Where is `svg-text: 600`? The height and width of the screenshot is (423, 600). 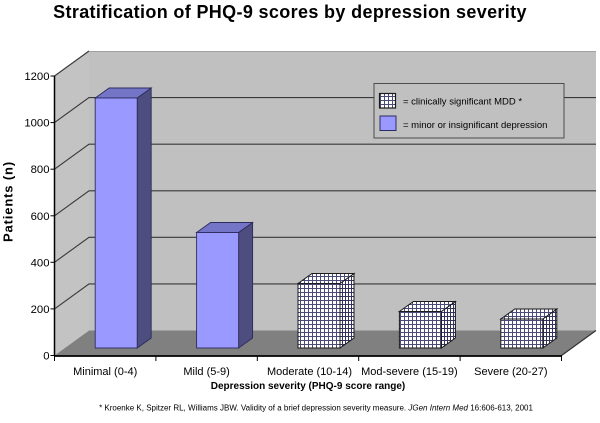 svg-text: 600 is located at coordinates (40, 217).